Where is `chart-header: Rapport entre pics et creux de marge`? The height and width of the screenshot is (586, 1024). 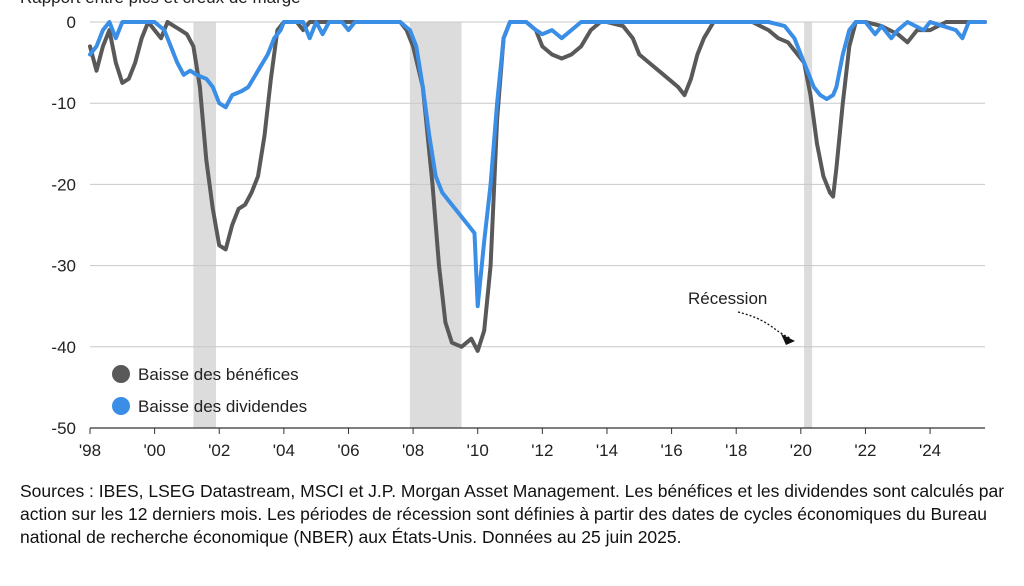 chart-header: Rapport entre pics et creux de marge is located at coordinates (160, 4).